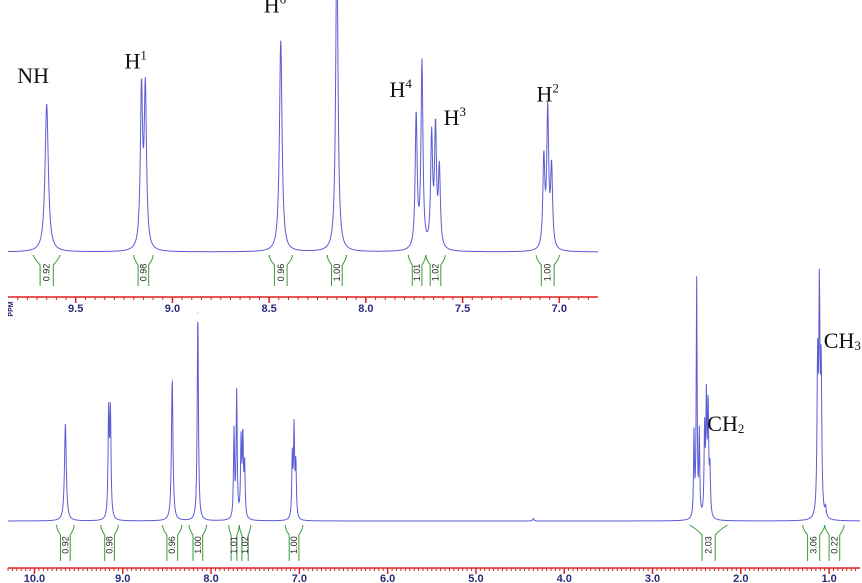  What do you see at coordinates (709, 545) in the screenshot?
I see `integral-value: 2.03` at bounding box center [709, 545].